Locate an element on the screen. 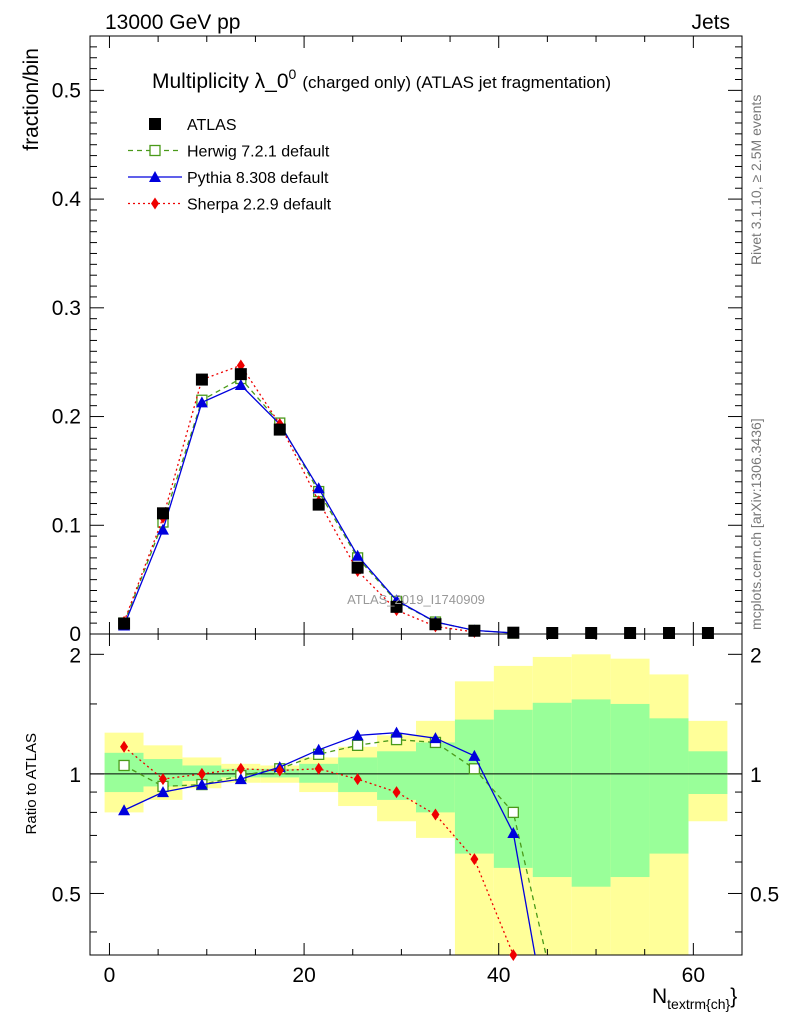  process-label: Jets is located at coordinates (710, 22).